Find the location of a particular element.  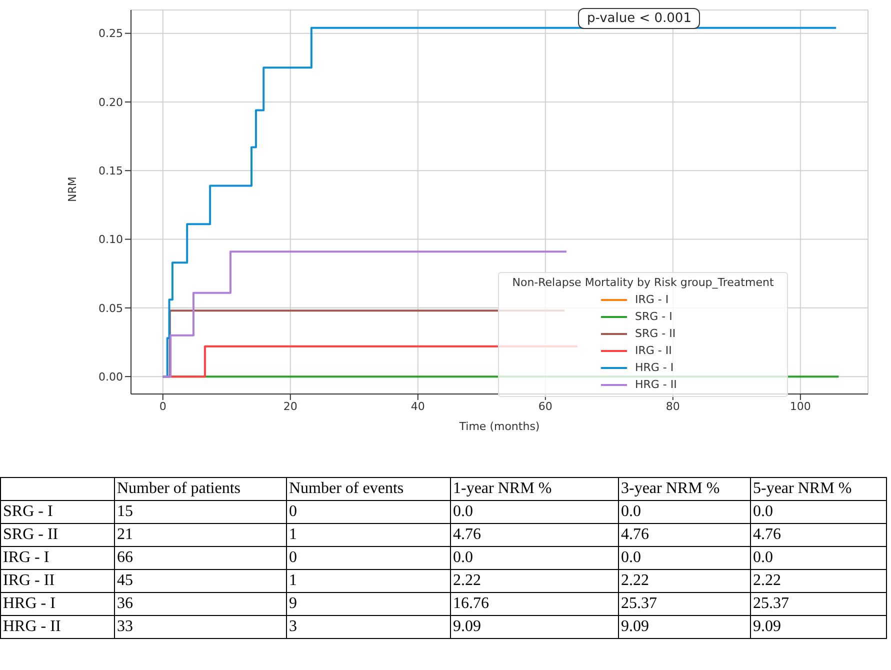

y-axis-title: NRM is located at coordinates (72, 189).